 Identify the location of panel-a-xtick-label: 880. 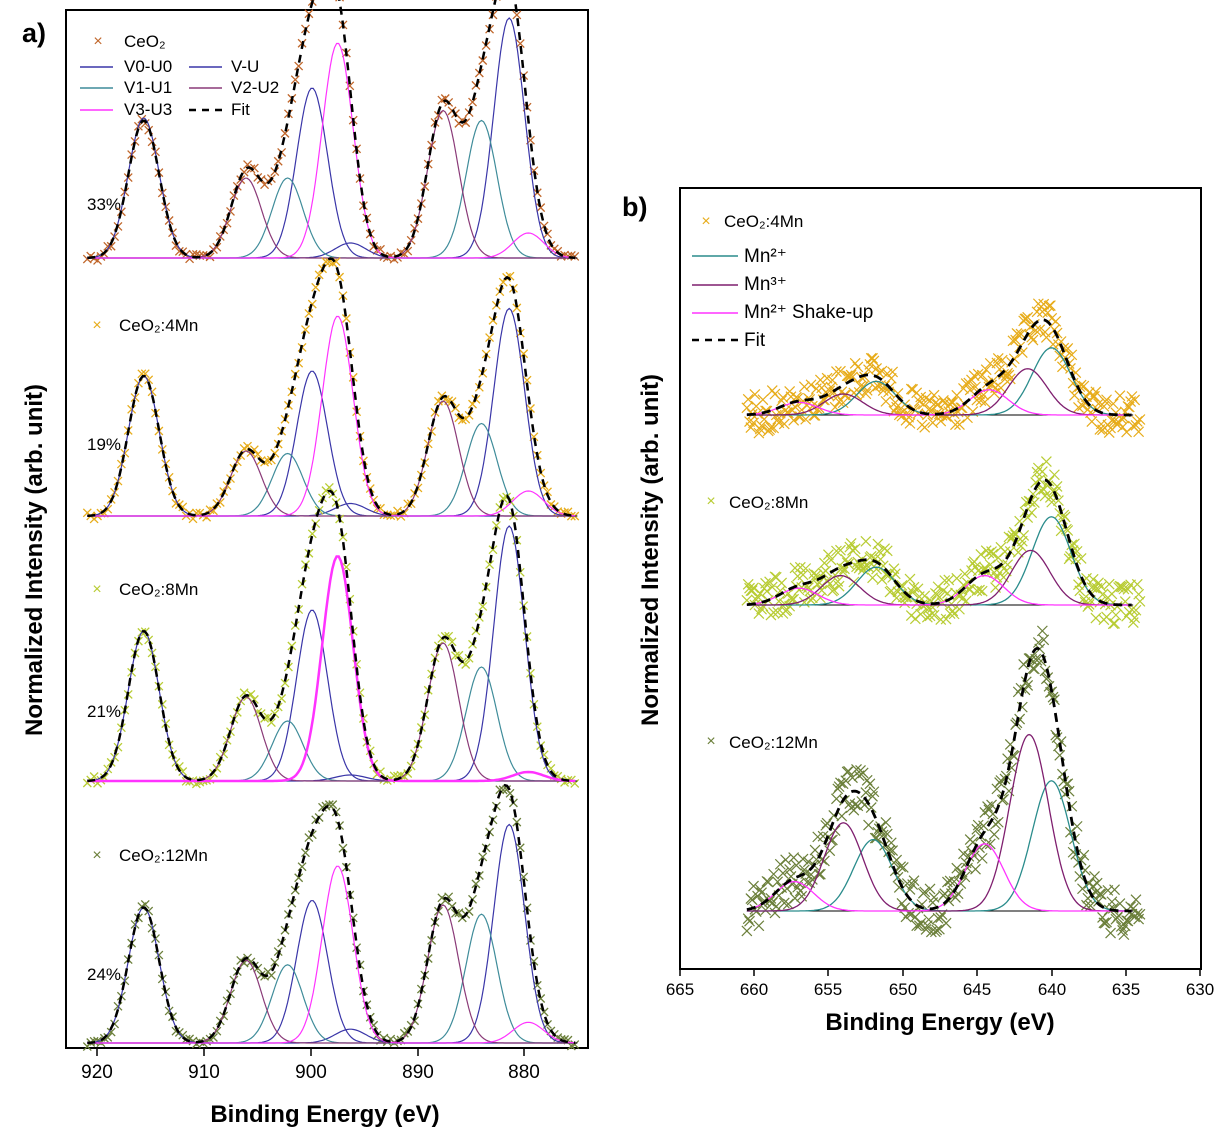
(524, 1072).